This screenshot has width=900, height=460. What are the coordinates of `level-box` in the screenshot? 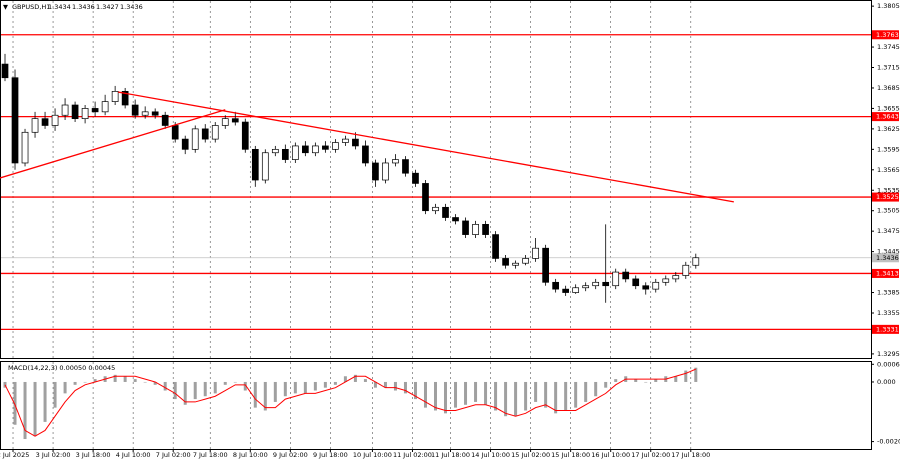 It's located at (885, 35).